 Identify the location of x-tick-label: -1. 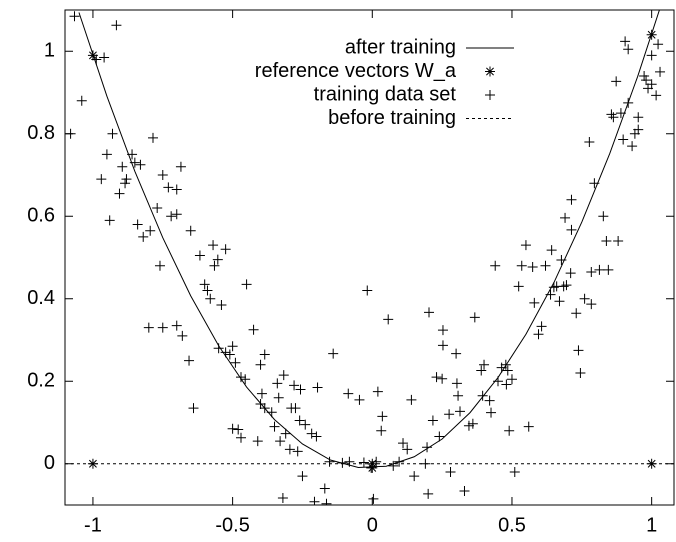
(93, 525).